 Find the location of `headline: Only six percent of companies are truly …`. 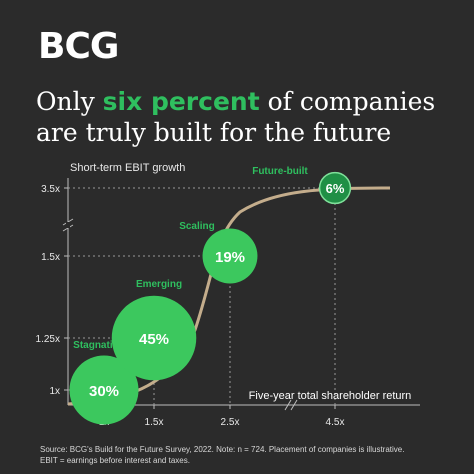

headline: Only six percent of companies are truly … is located at coordinates (246, 117).